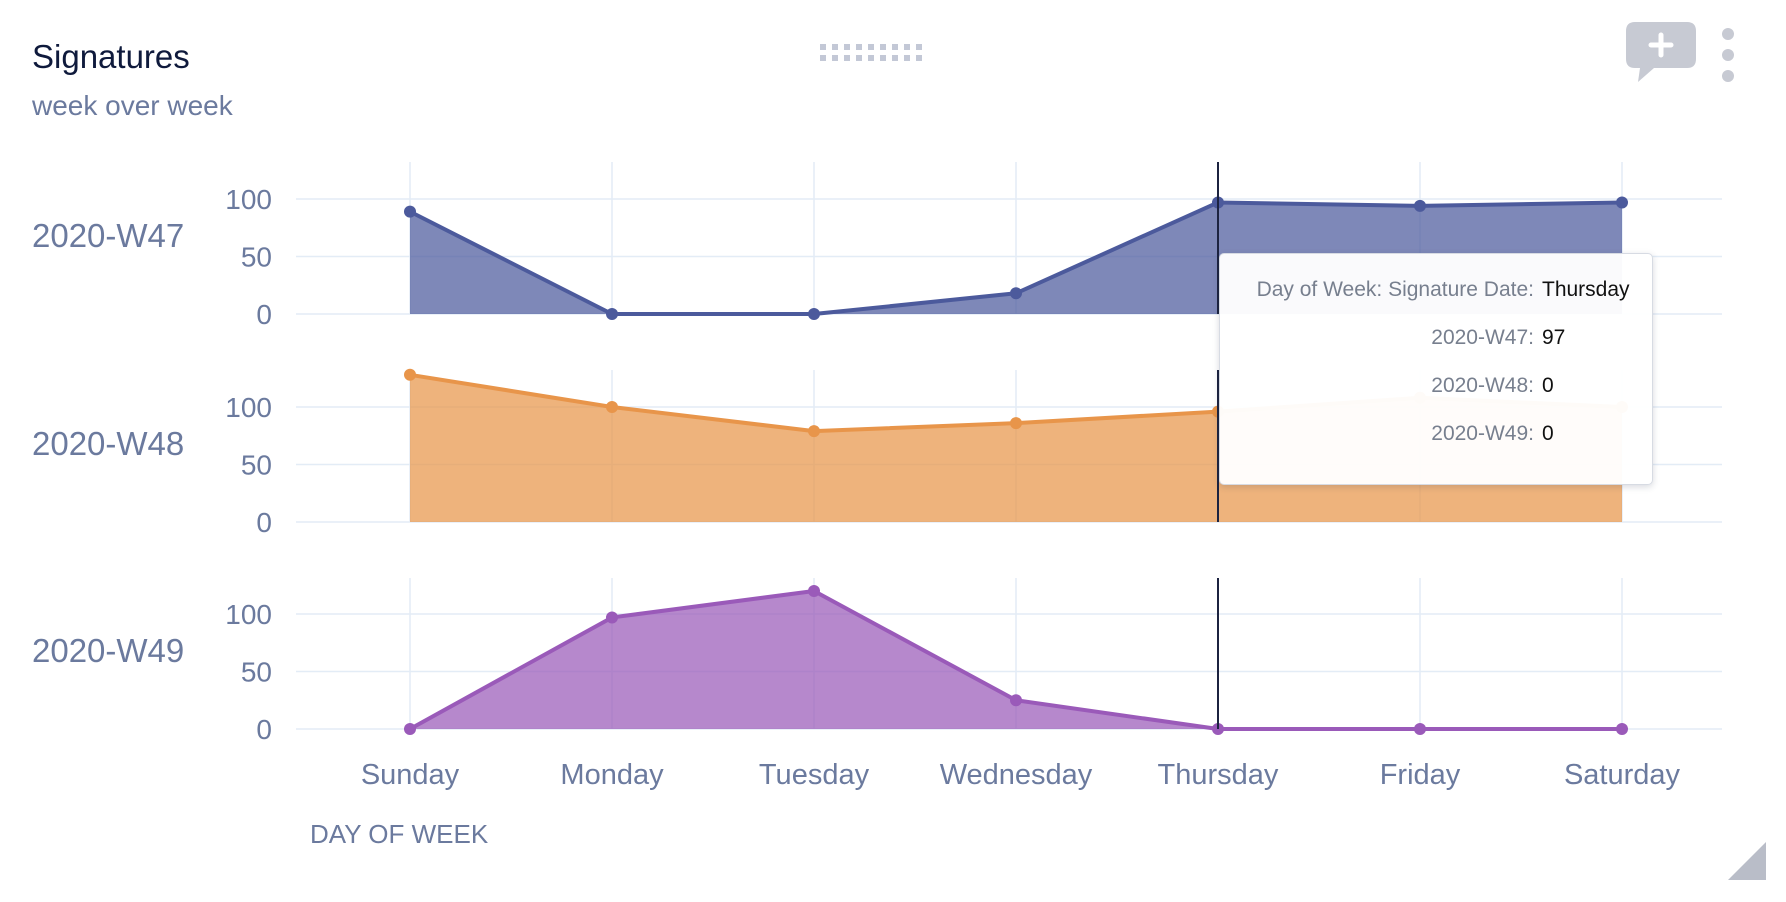  Describe the element at coordinates (1482, 433) in the screenshot. I see `tooltip-row-key: 2020-W49:` at that location.